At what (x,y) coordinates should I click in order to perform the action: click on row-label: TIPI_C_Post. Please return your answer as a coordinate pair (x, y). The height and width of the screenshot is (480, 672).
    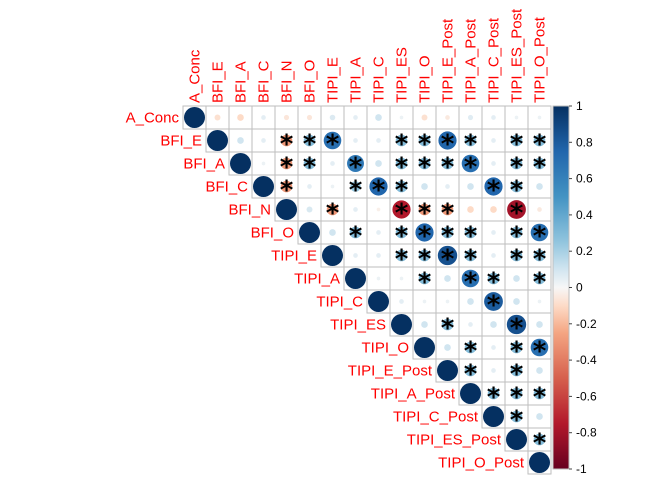
    Looking at the image, I should click on (436, 417).